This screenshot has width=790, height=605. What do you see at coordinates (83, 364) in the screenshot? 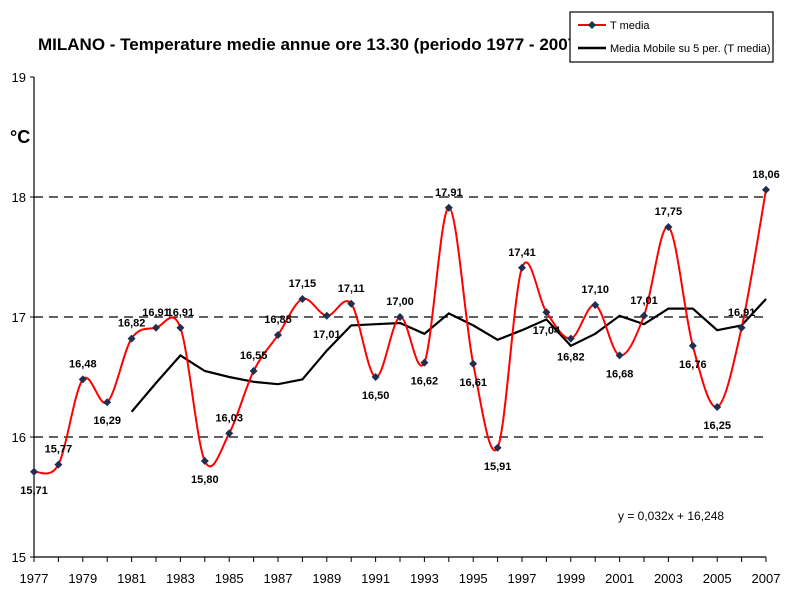
I see `data-label: 16,48` at bounding box center [83, 364].